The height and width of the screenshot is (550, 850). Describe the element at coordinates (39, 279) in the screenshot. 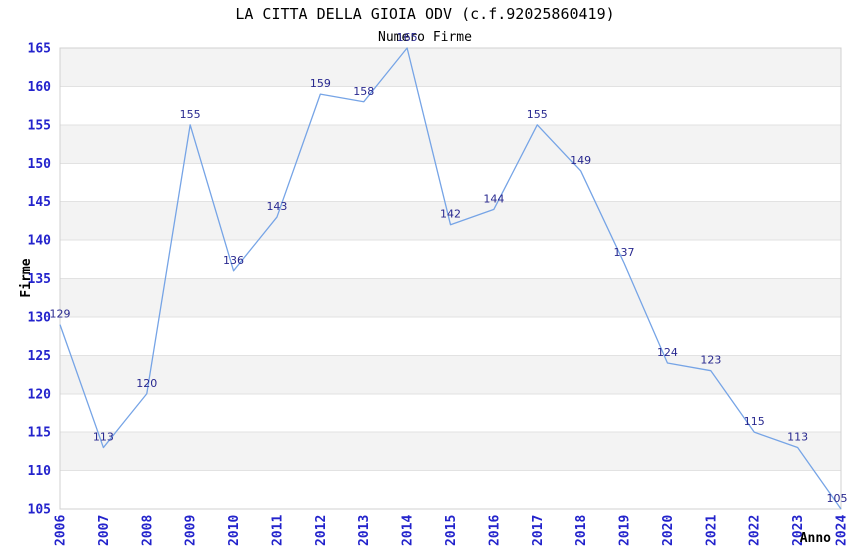

I see `y-tick-label: 135` at that location.